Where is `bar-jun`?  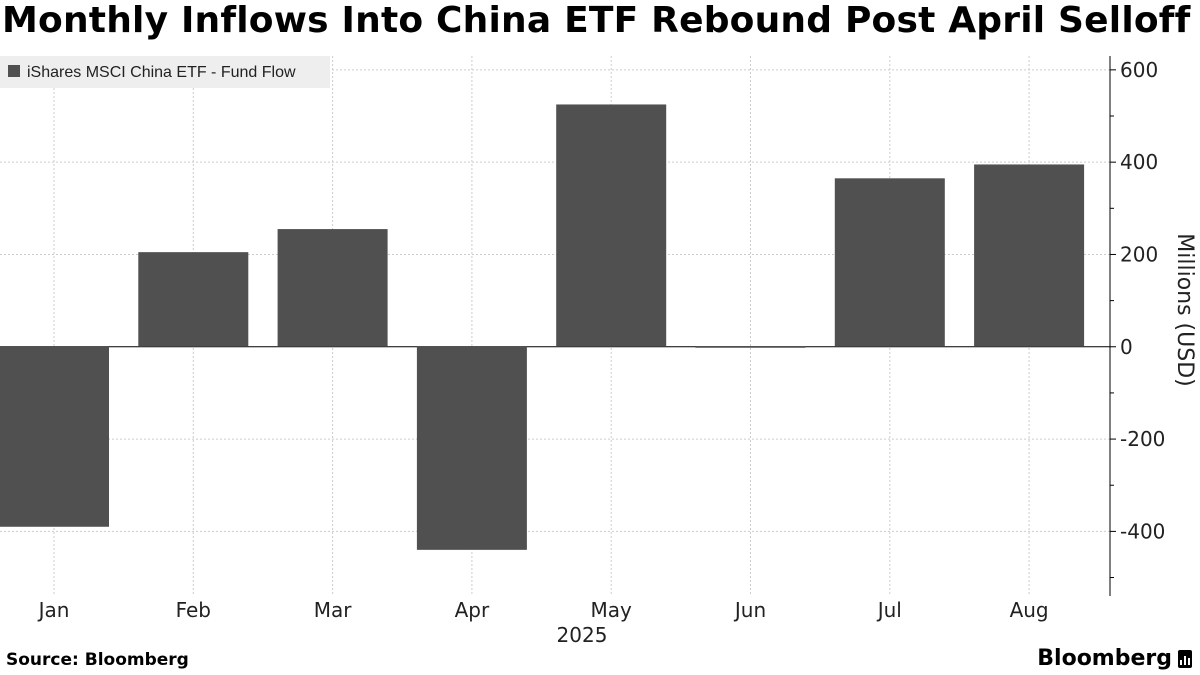
bar-jun is located at coordinates (750, 347).